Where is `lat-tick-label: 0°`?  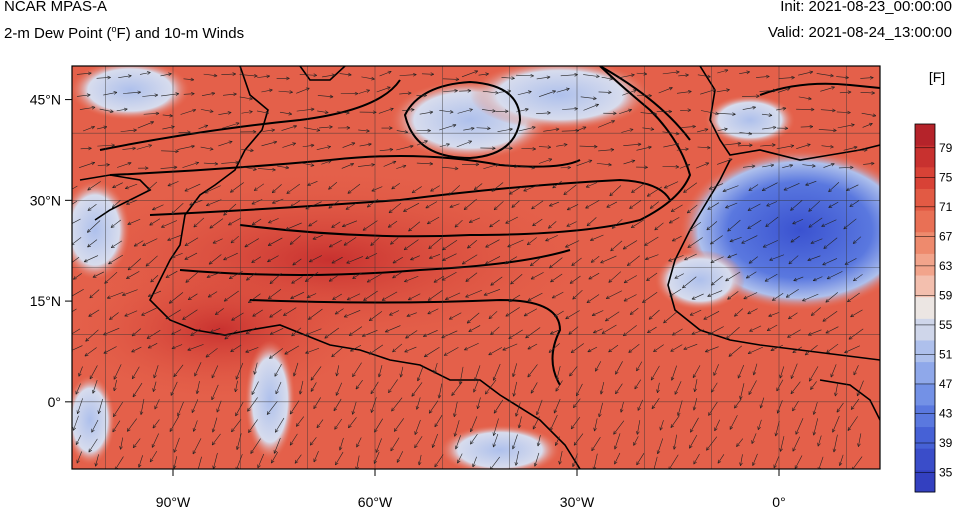 lat-tick-label: 0° is located at coordinates (54, 402).